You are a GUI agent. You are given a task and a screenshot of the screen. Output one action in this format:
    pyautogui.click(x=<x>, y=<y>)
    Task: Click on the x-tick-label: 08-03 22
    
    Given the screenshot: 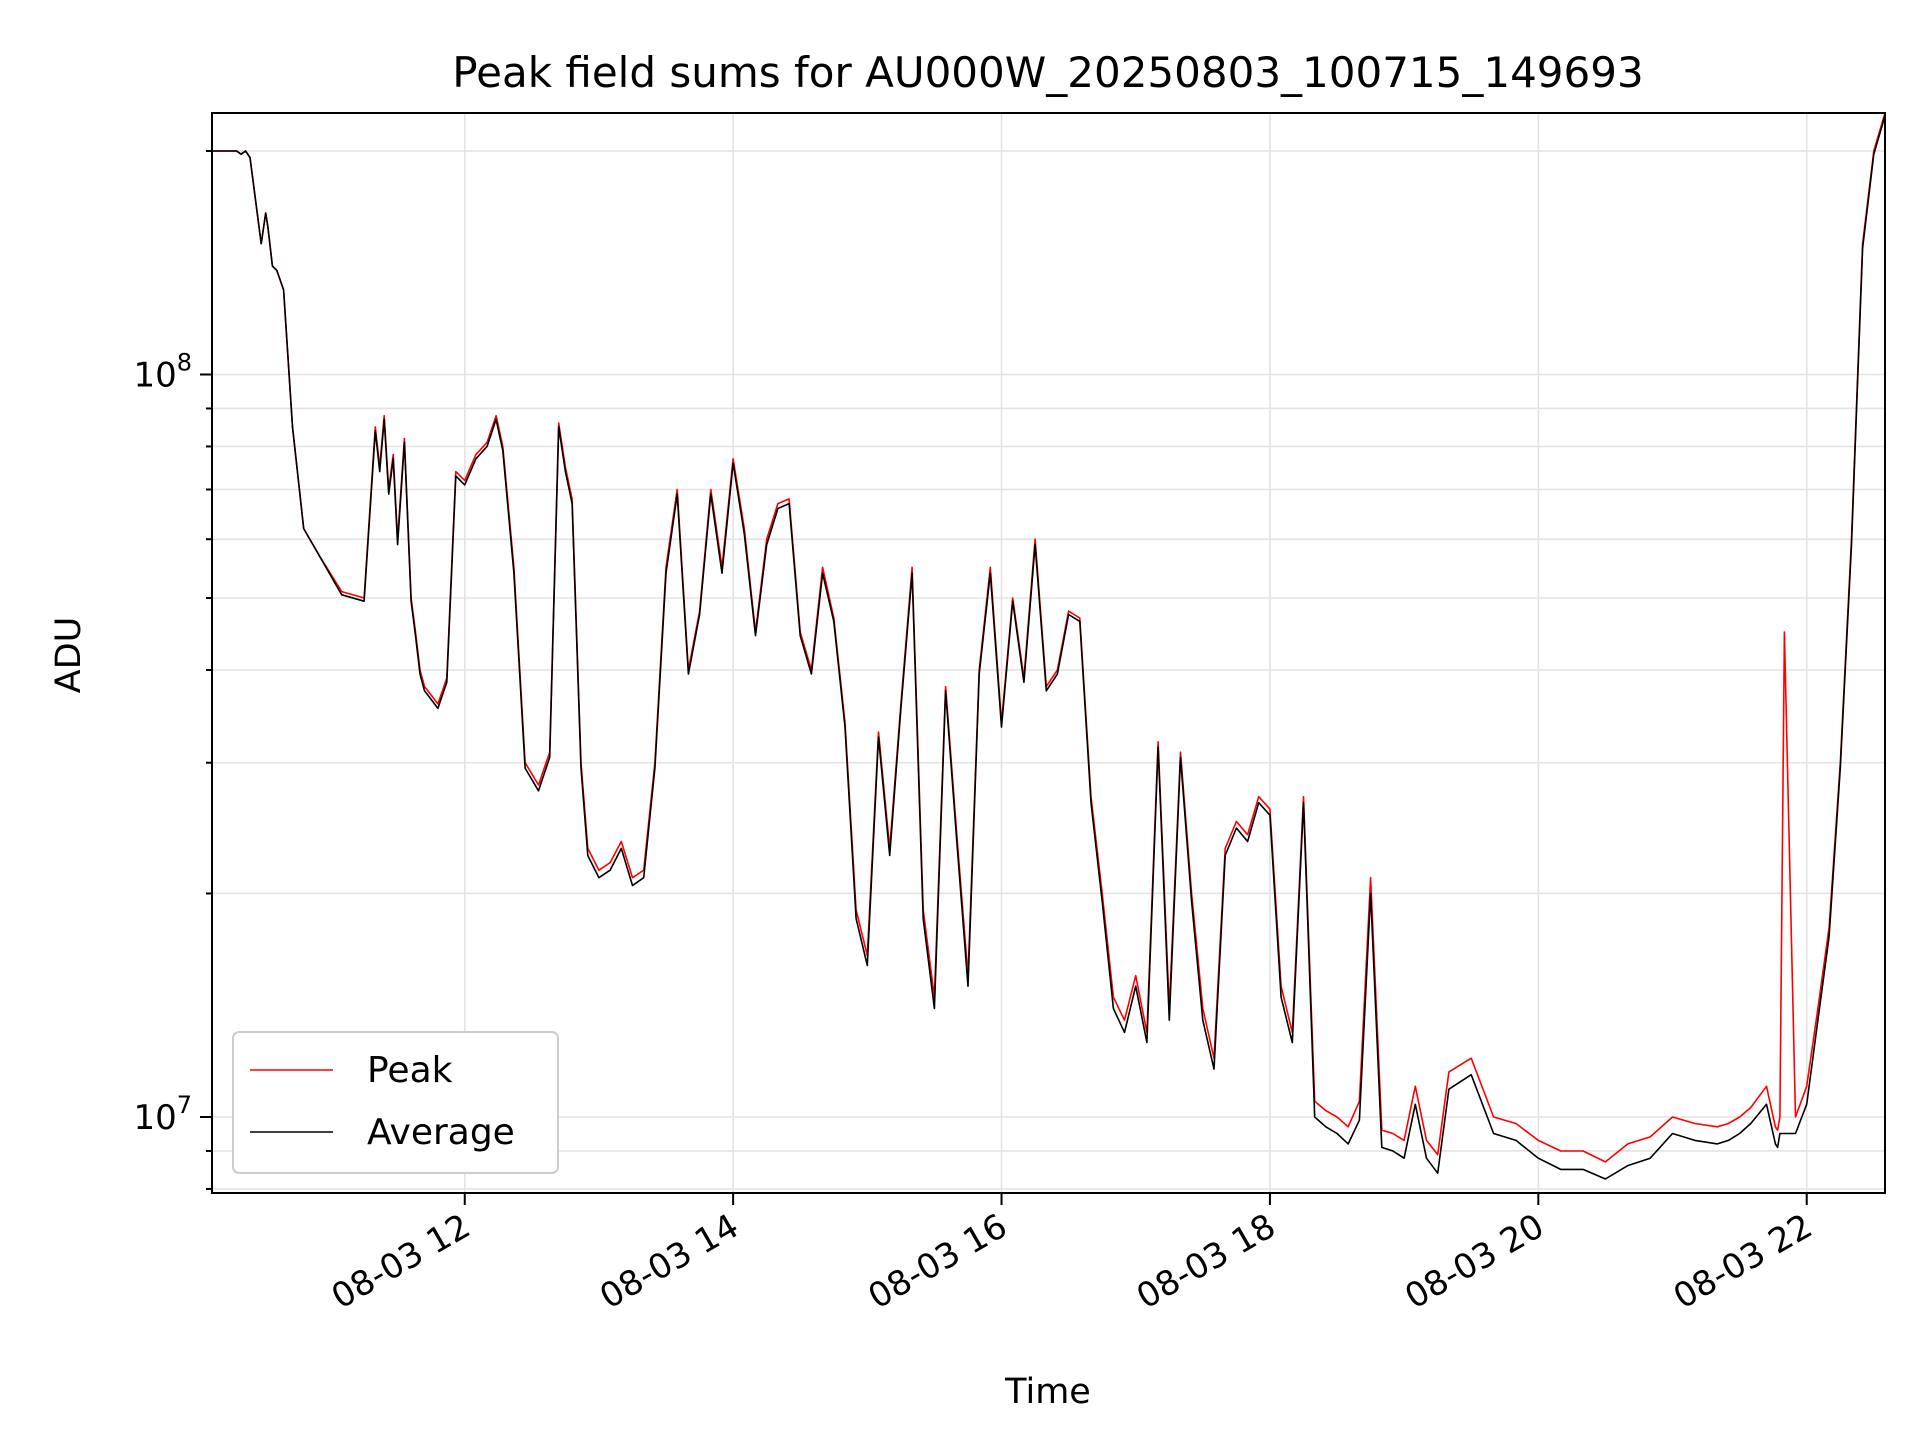 What is the action you would take?
    pyautogui.click(x=1743, y=1261)
    